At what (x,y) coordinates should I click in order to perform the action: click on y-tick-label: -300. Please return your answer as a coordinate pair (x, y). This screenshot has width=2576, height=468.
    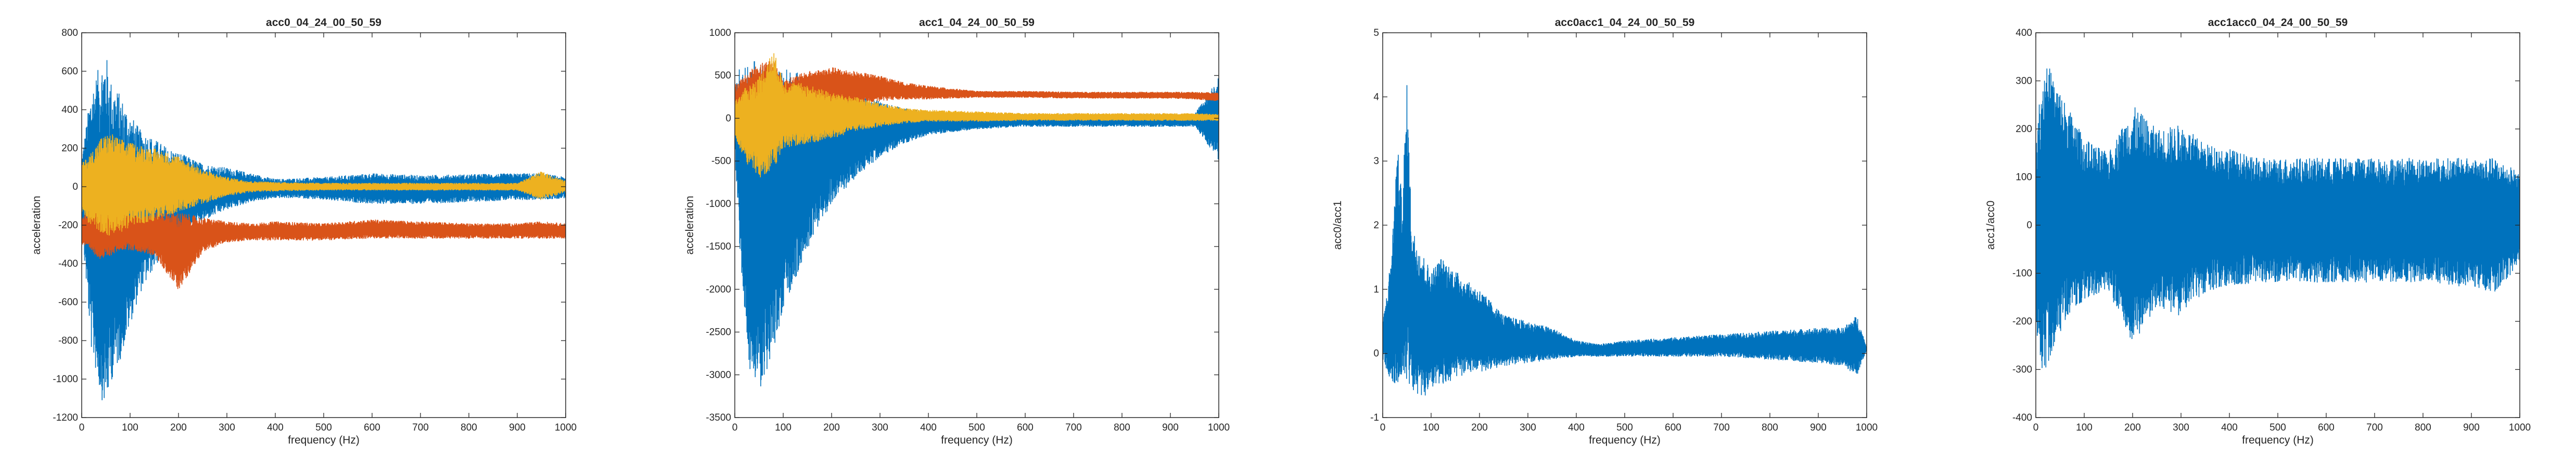
    Looking at the image, I should click on (2022, 370).